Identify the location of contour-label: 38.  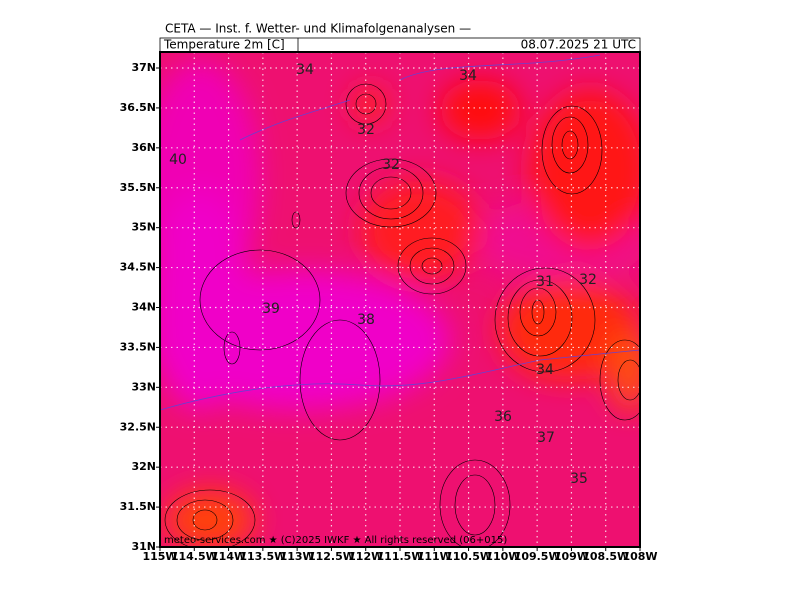
(366, 320).